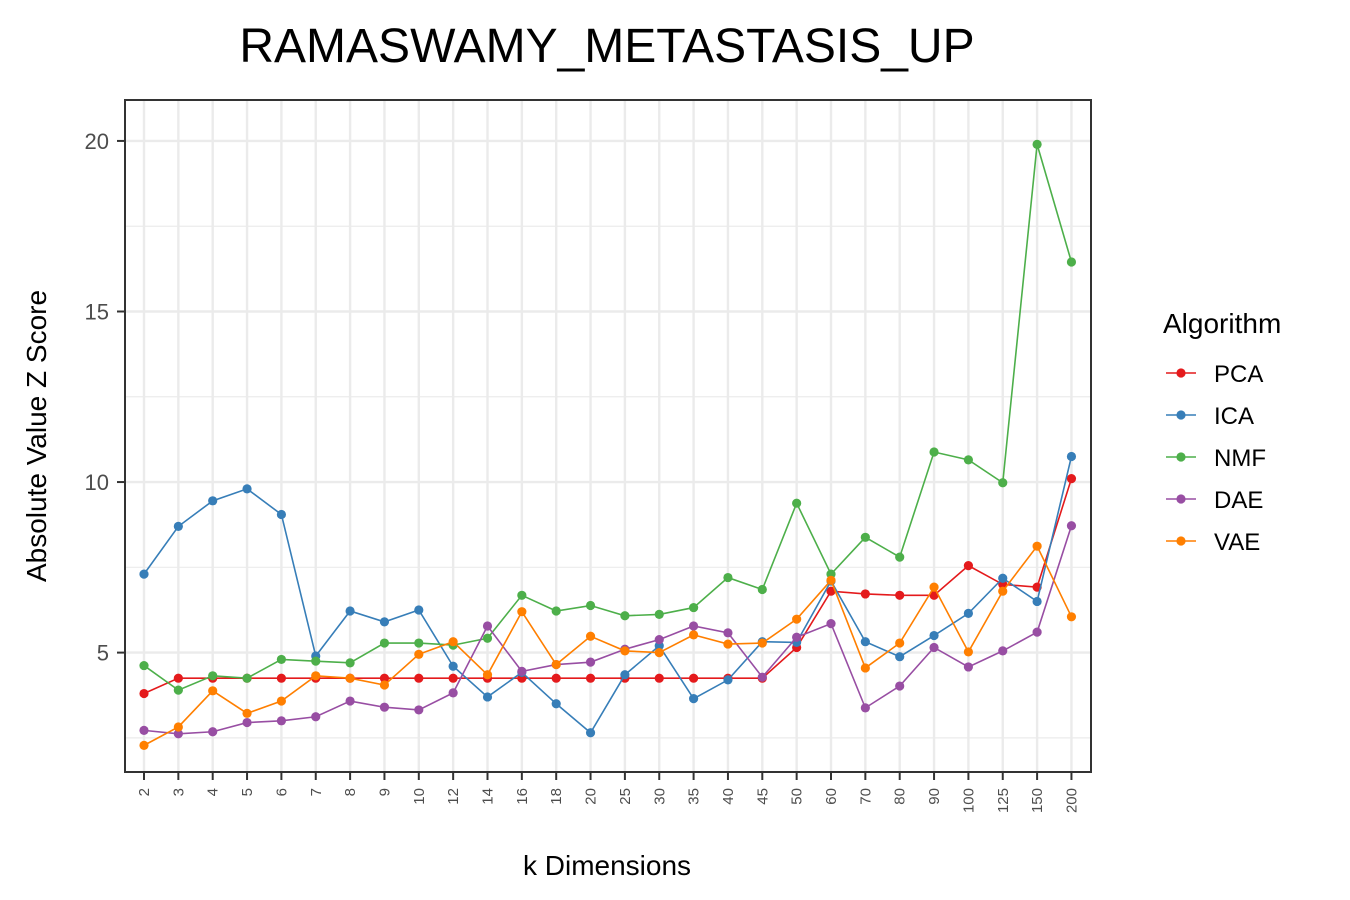 The height and width of the screenshot is (900, 1350). Describe the element at coordinates (1181, 373) in the screenshot. I see `legend-key-point-pca` at that location.